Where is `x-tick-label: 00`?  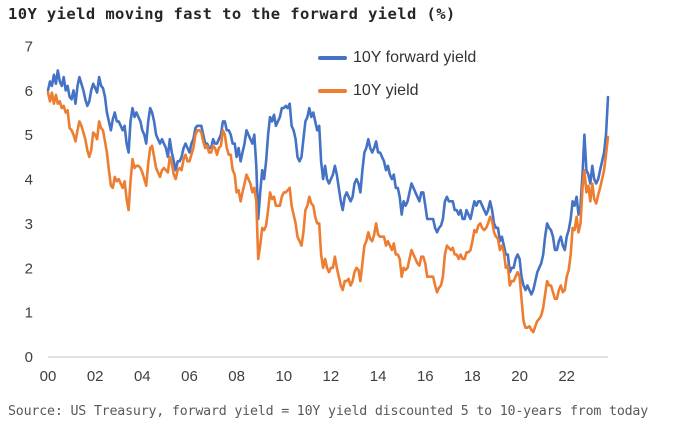
x-tick-label: 00 is located at coordinates (48, 376).